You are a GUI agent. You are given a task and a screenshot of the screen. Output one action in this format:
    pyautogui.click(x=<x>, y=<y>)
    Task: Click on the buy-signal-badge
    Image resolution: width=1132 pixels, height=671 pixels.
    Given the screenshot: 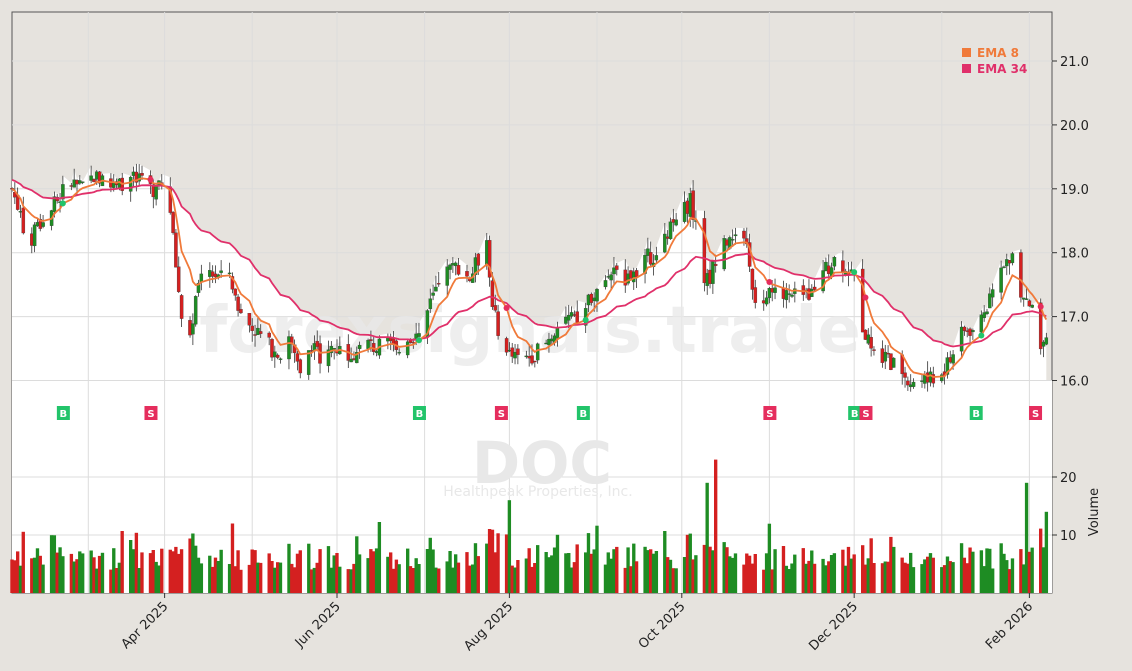 What is the action you would take?
    pyautogui.click(x=63, y=413)
    